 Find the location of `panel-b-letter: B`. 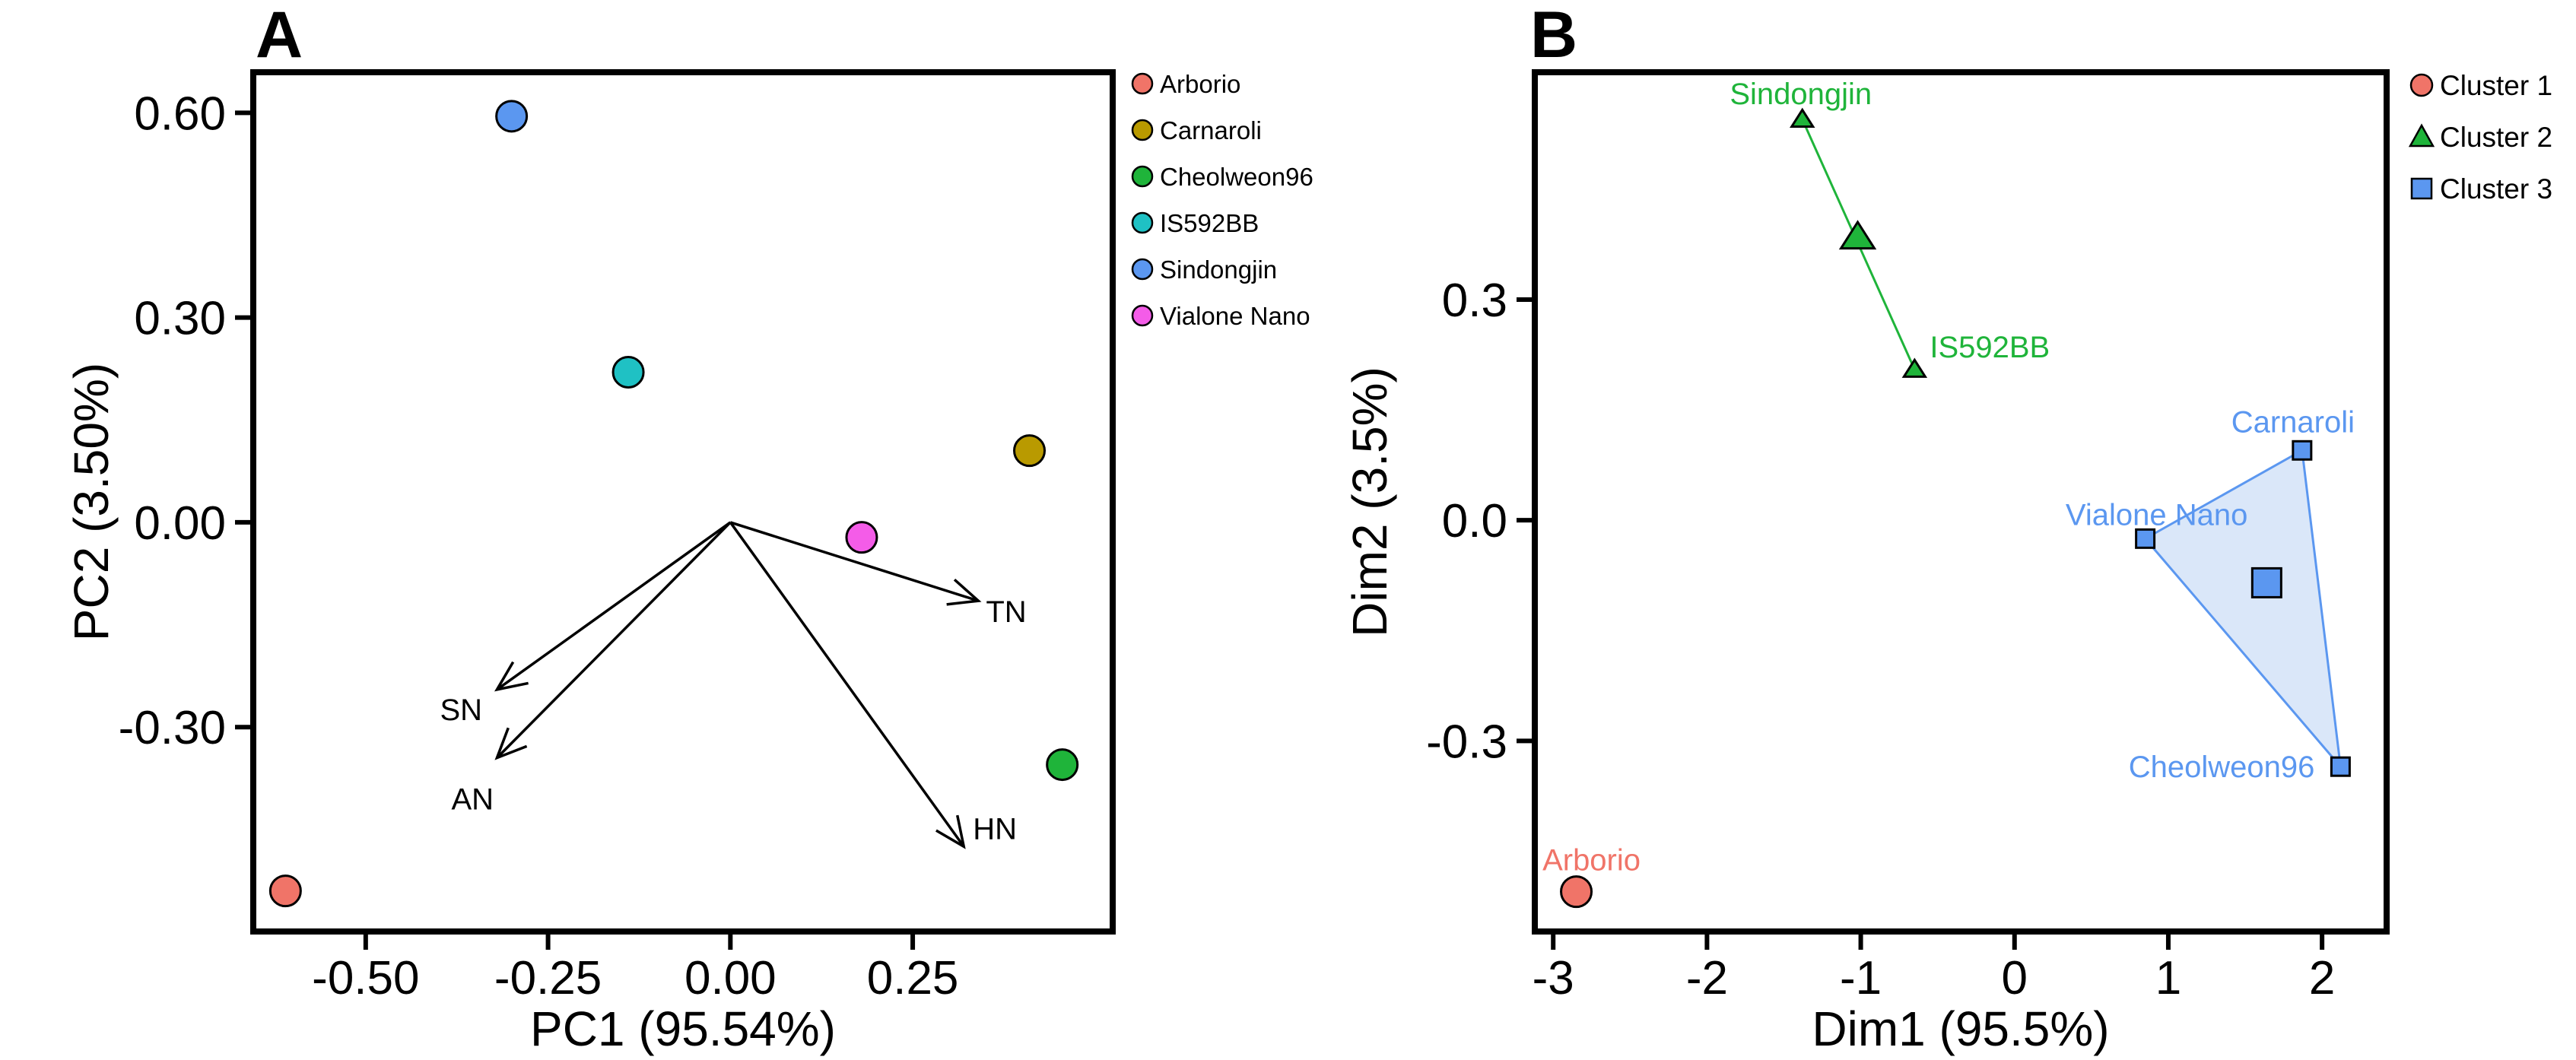

panel-b-letter: B is located at coordinates (1553, 35).